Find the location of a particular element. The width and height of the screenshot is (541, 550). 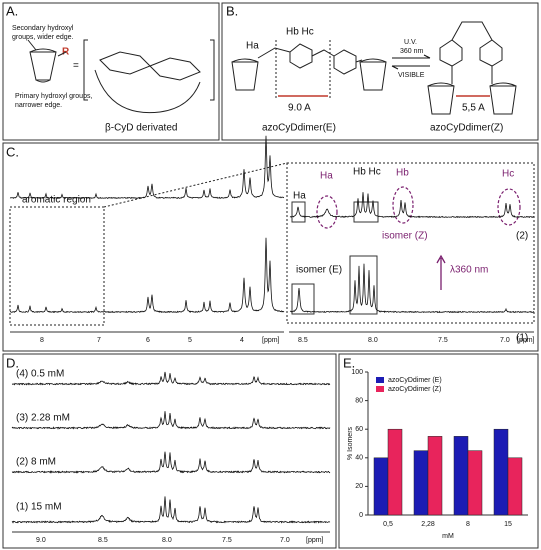

x-tick-label: 2,28 is located at coordinates (428, 524).